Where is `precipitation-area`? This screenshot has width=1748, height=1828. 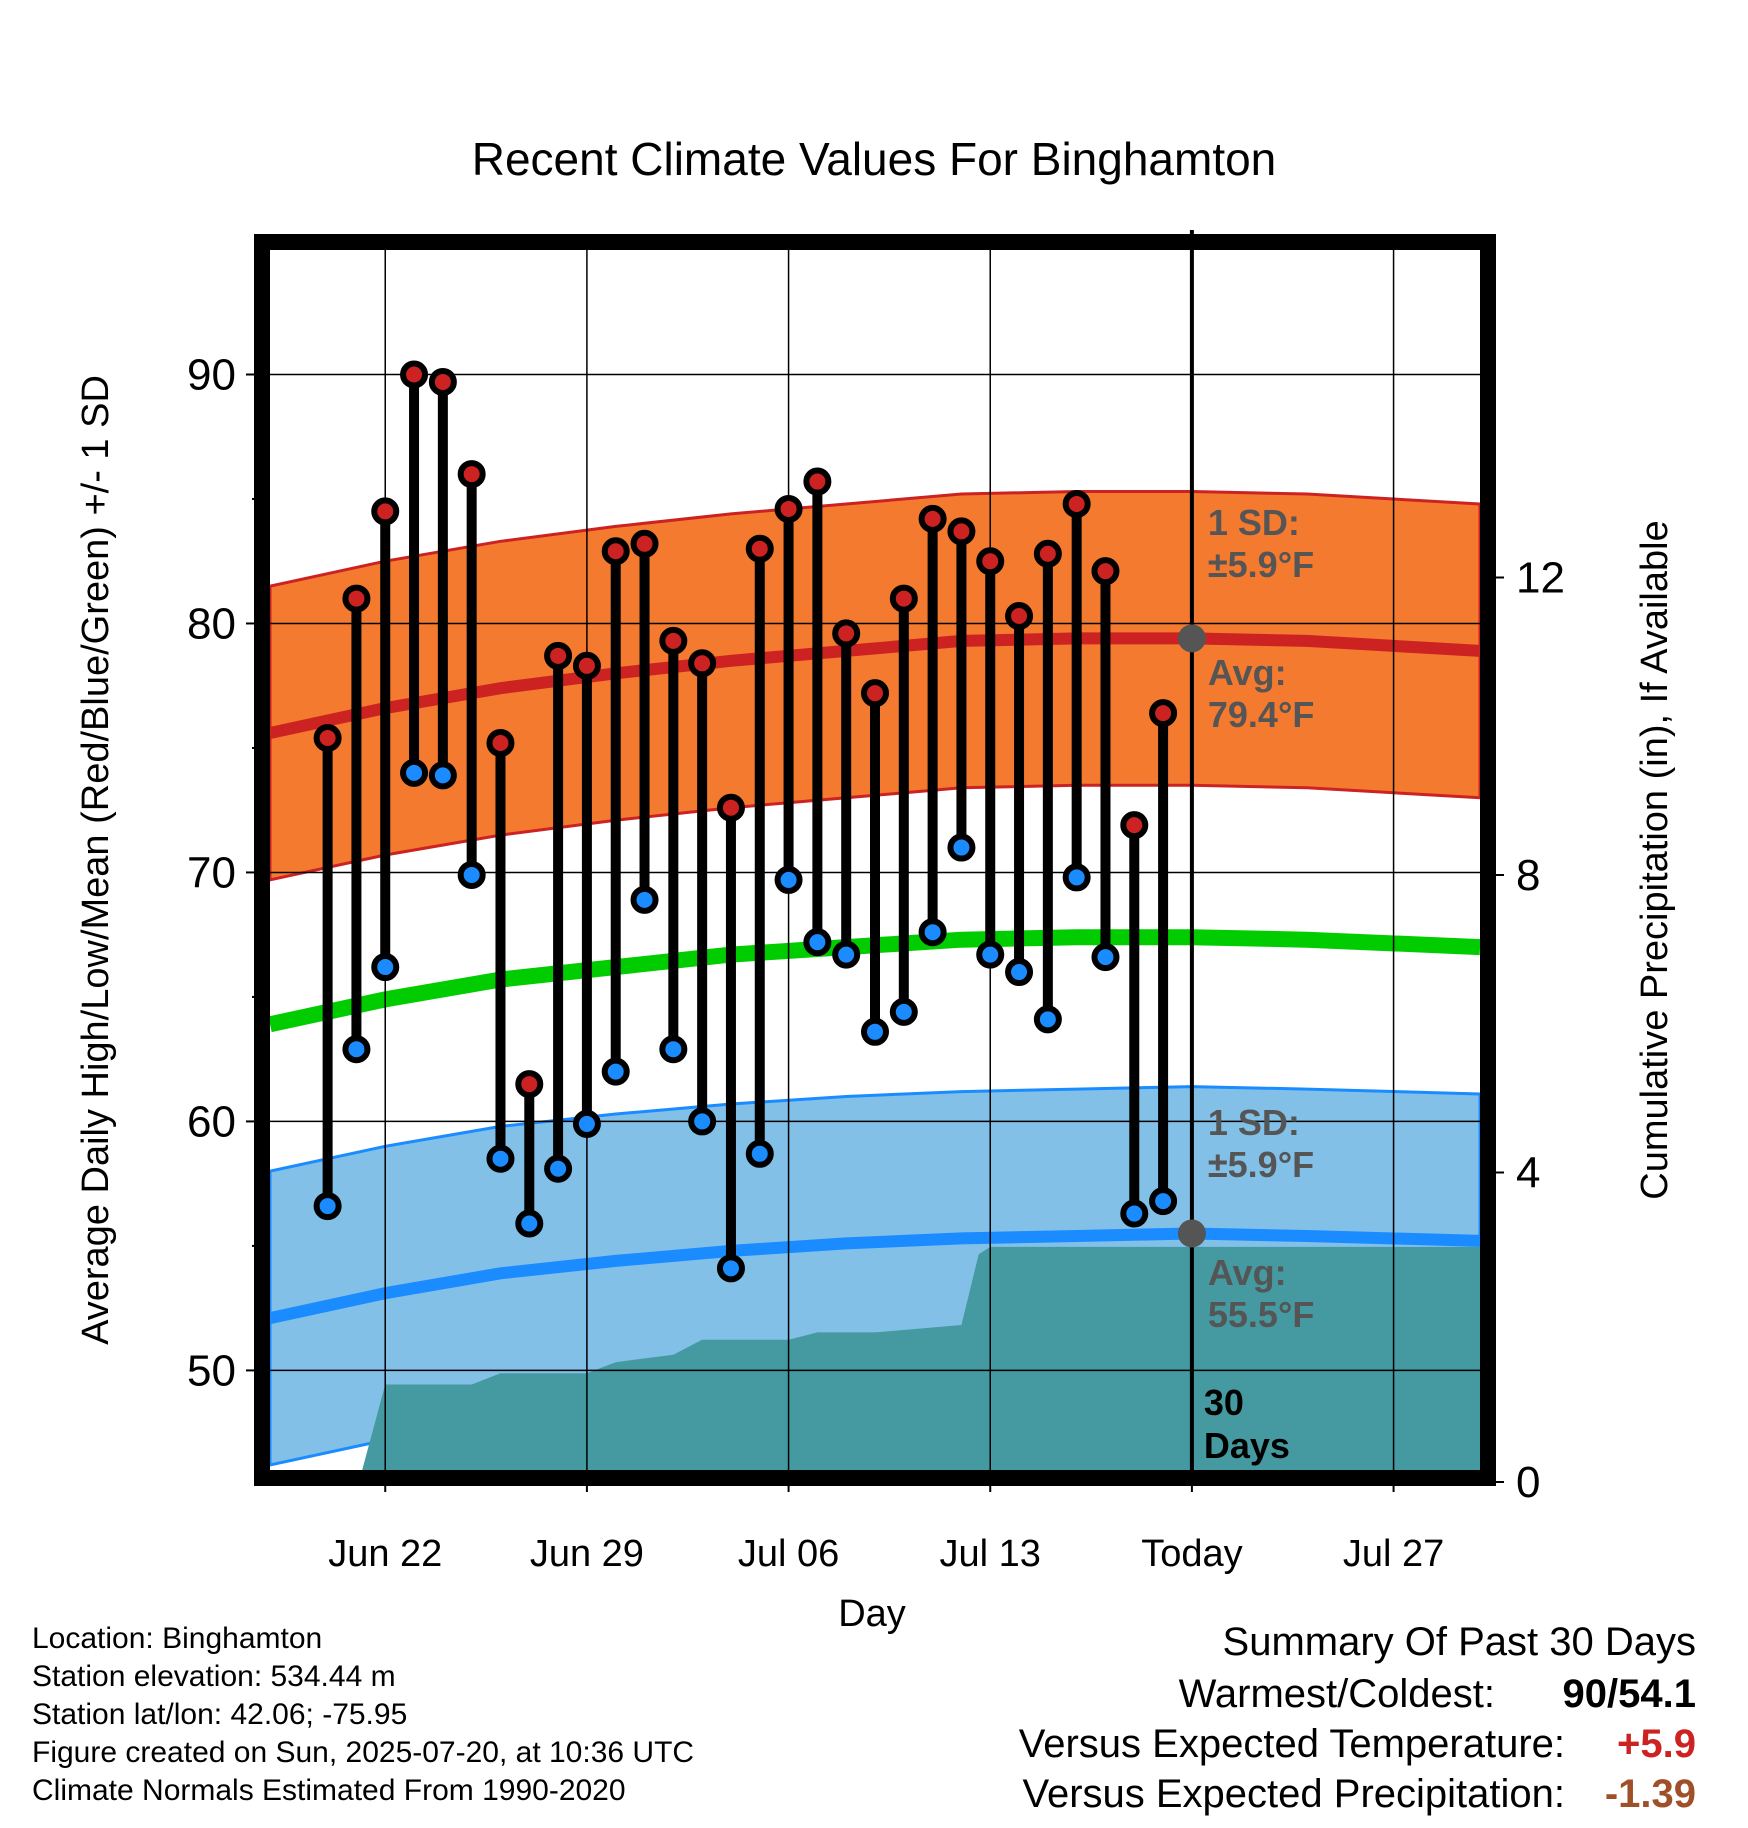
precipitation-area is located at coordinates (875, 1358).